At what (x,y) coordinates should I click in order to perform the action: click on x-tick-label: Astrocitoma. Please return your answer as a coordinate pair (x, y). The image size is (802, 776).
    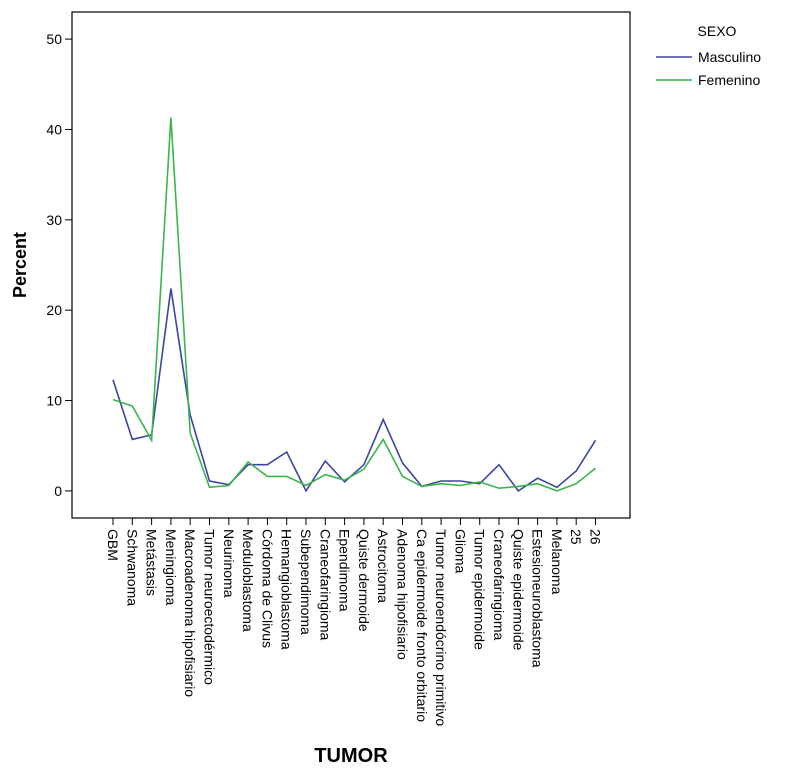
    Looking at the image, I should click on (383, 566).